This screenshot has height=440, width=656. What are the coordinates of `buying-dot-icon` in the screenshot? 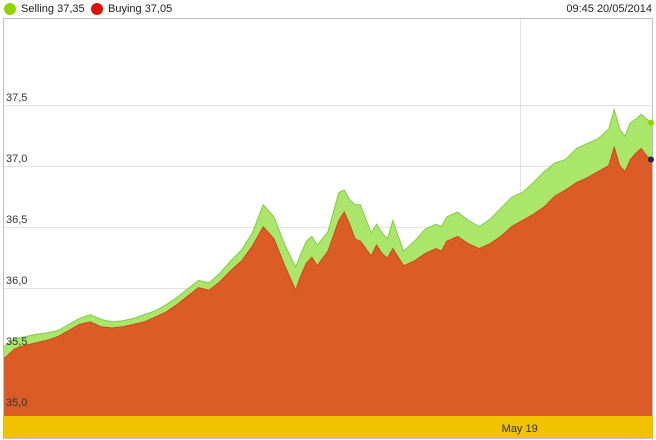 It's located at (97, 9).